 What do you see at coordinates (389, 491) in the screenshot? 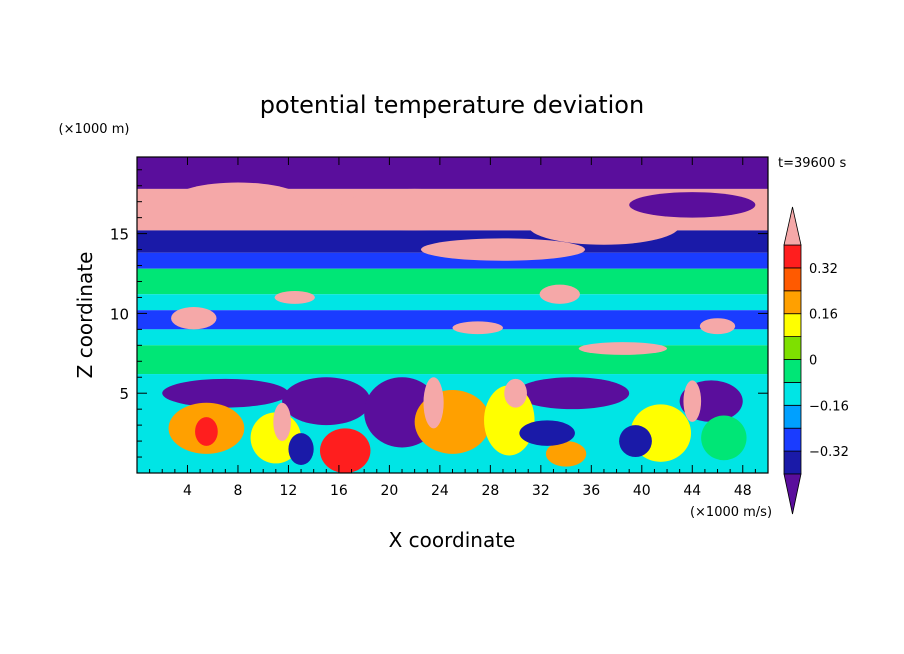
I see `x-tick-label-4: 20` at bounding box center [389, 491].